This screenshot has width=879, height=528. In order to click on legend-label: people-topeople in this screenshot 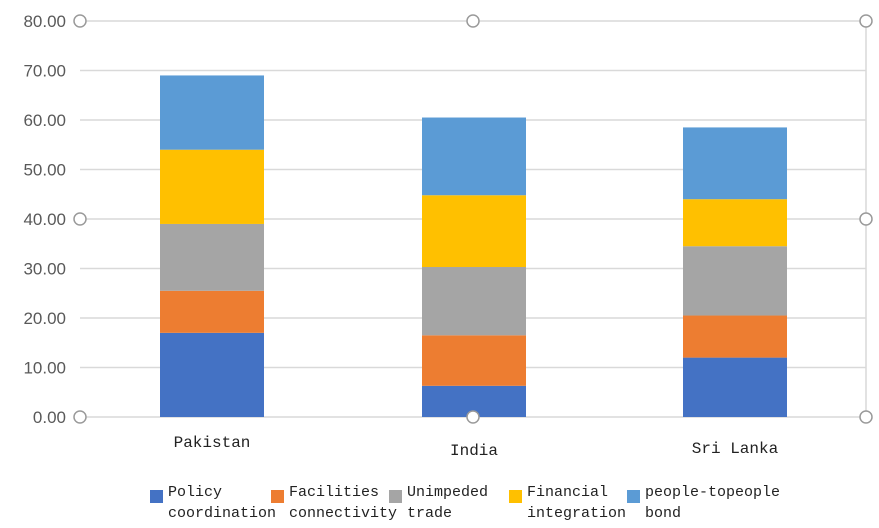, I will do `click(712, 492)`.